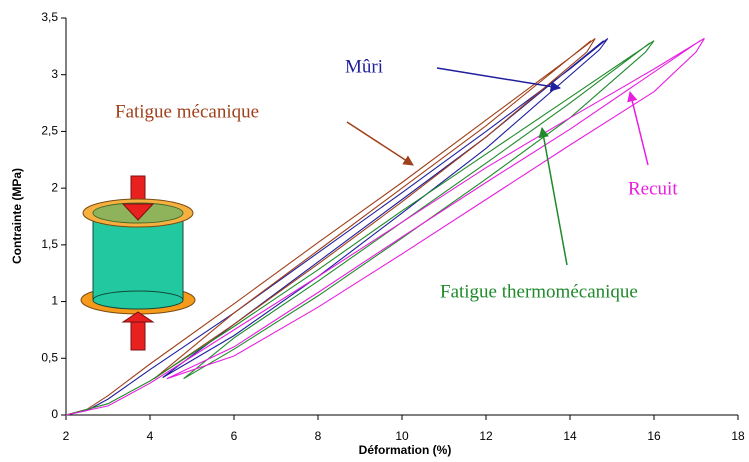  I want to click on x-tick-label: 8, so click(318, 436).